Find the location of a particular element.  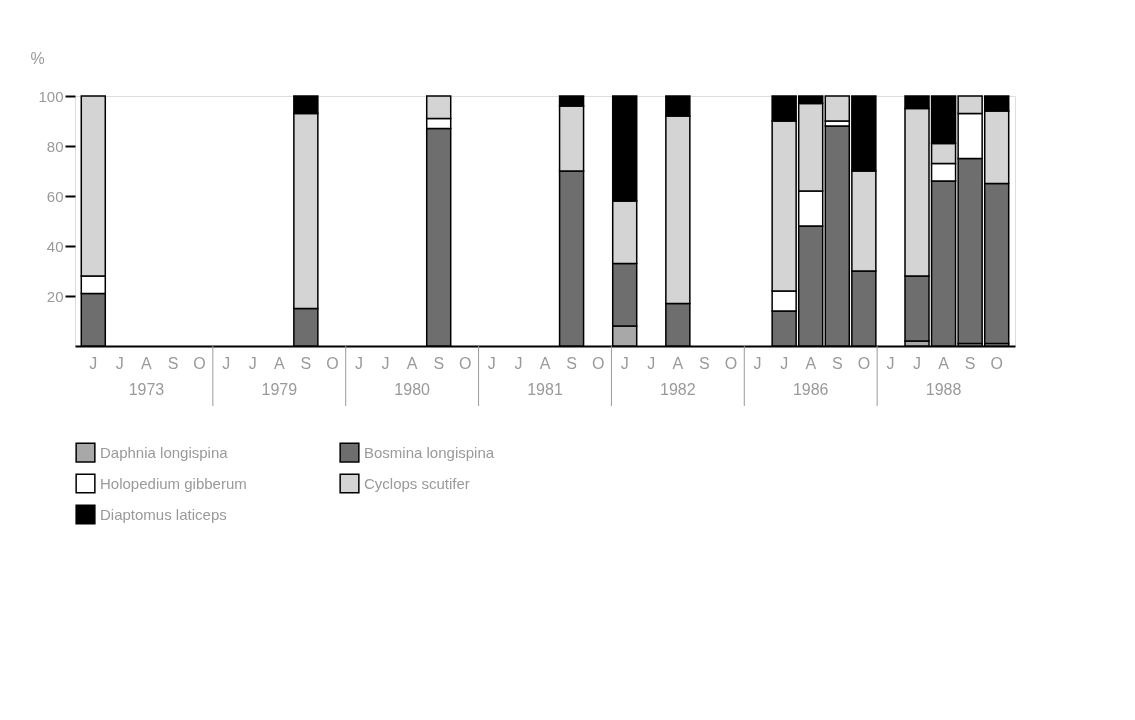

text: 1979 is located at coordinates (279, 389).